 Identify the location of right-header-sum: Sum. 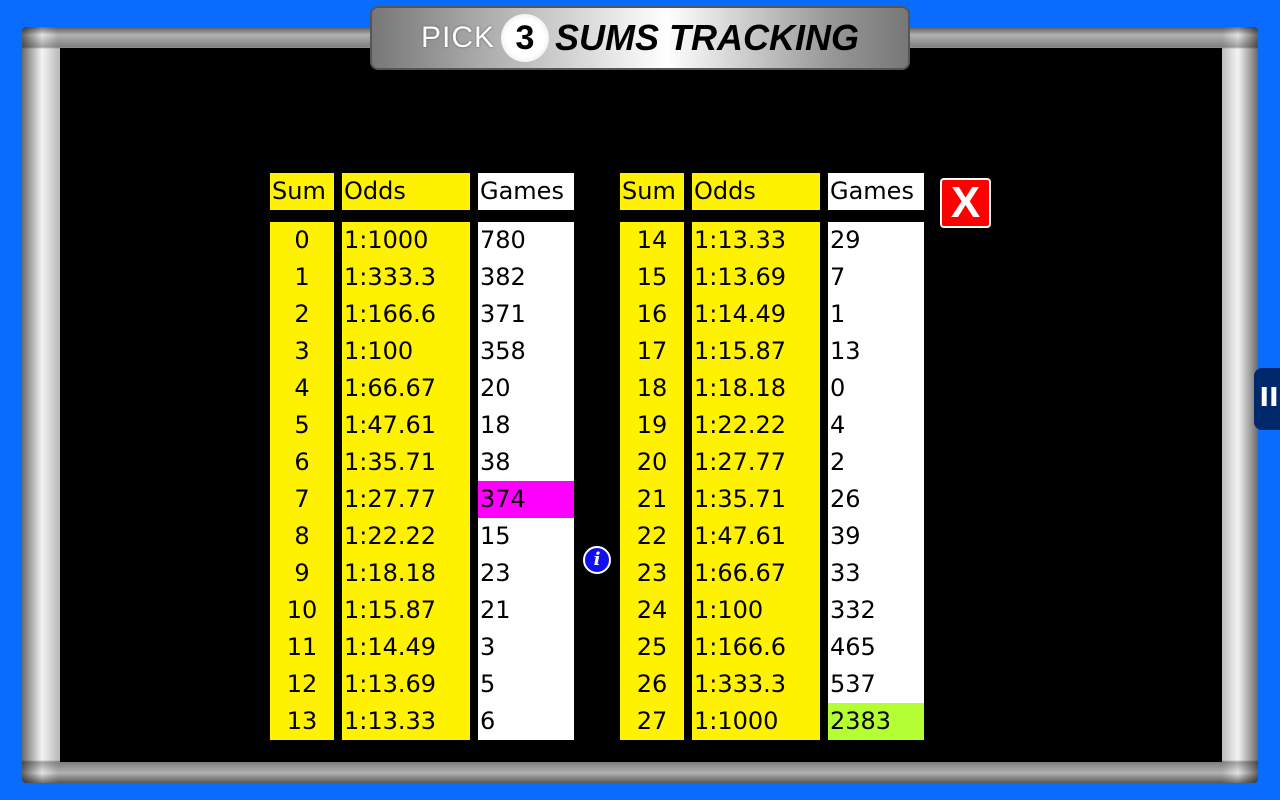
(652, 191).